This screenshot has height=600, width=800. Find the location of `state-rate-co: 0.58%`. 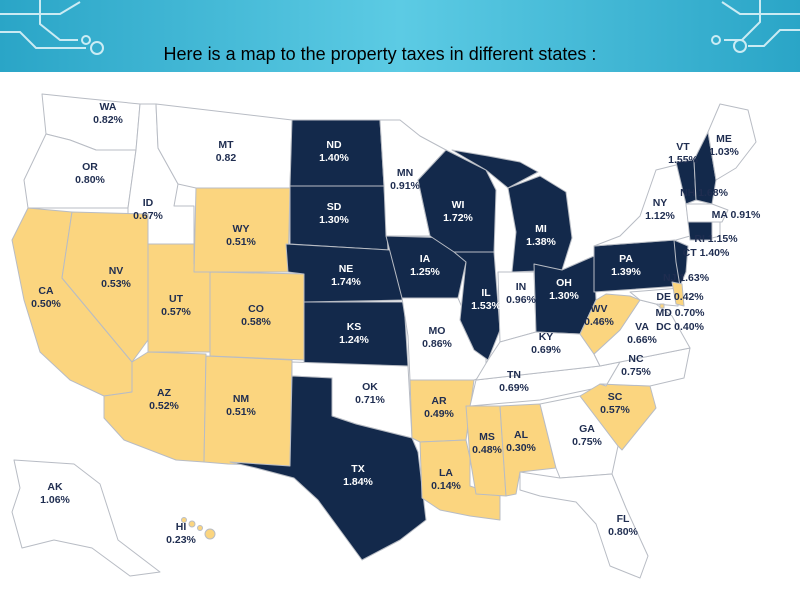

state-rate-co: 0.58% is located at coordinates (256, 322).